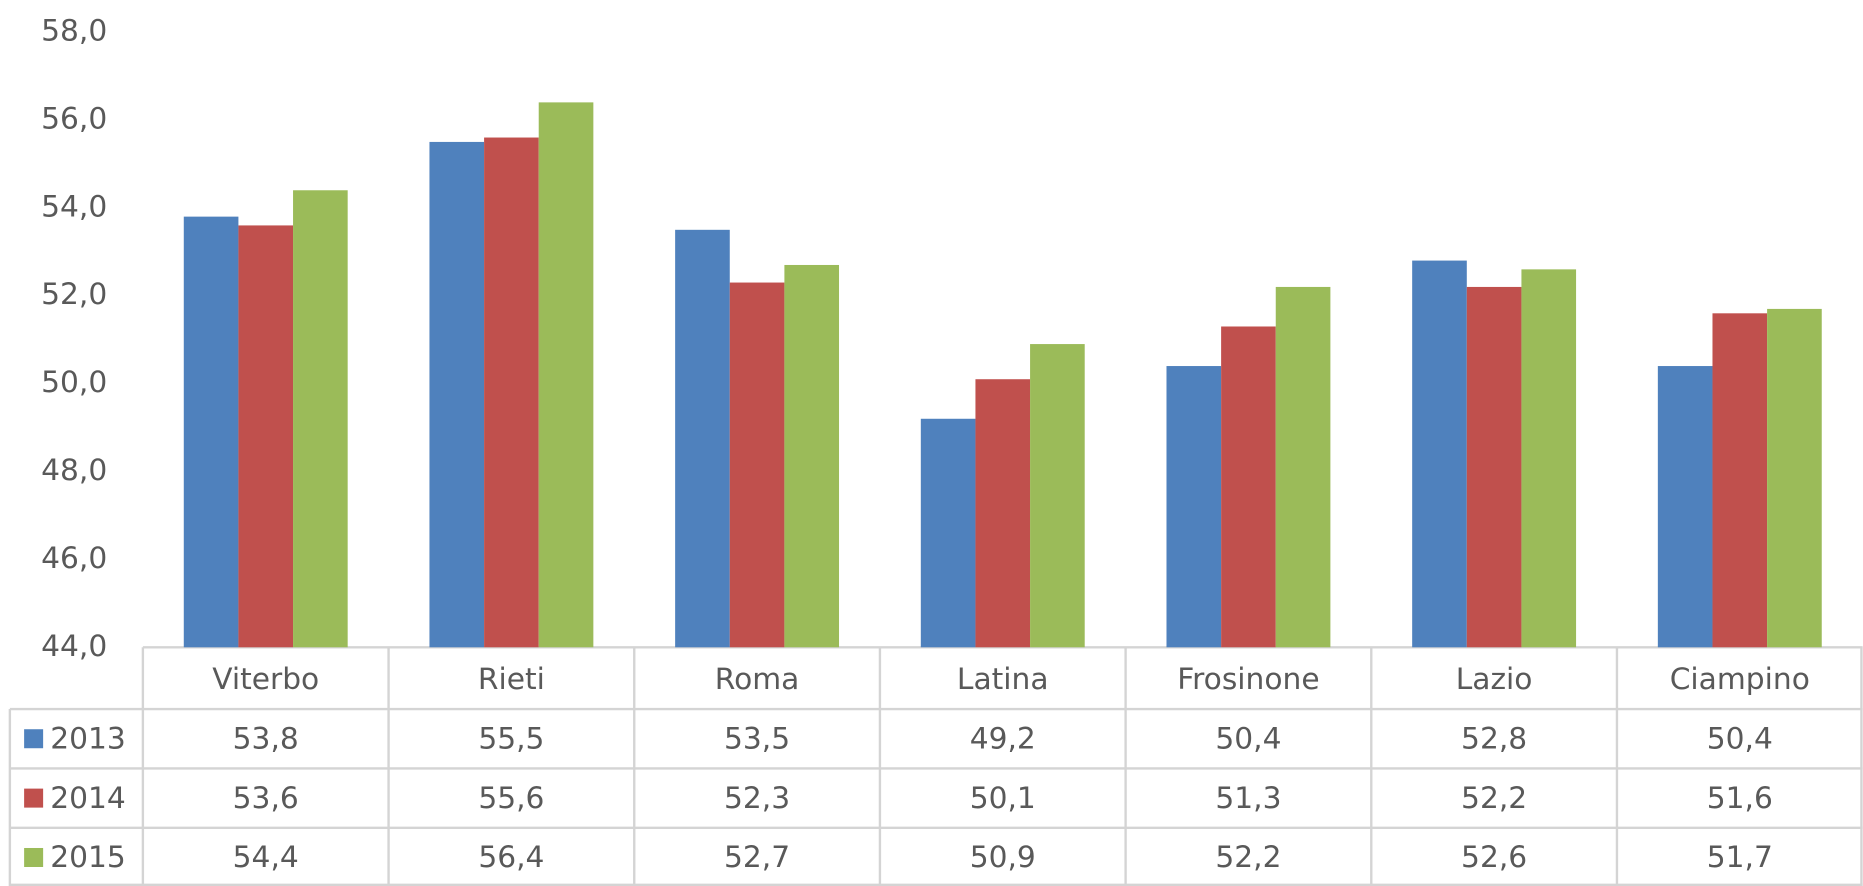 The image size is (1863, 886). Describe the element at coordinates (1740, 798) in the screenshot. I see `value-label: 51,6` at that location.